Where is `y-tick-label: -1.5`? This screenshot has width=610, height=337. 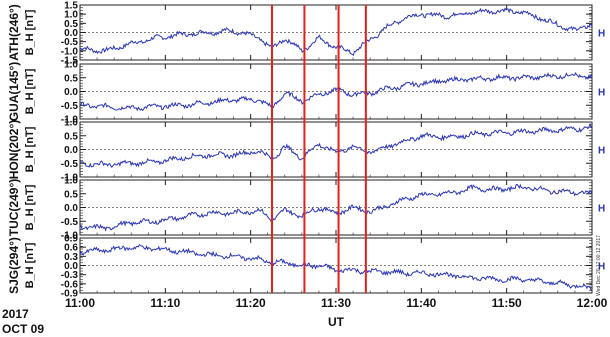 y-tick-label: -1.5 is located at coordinates (70, 61).